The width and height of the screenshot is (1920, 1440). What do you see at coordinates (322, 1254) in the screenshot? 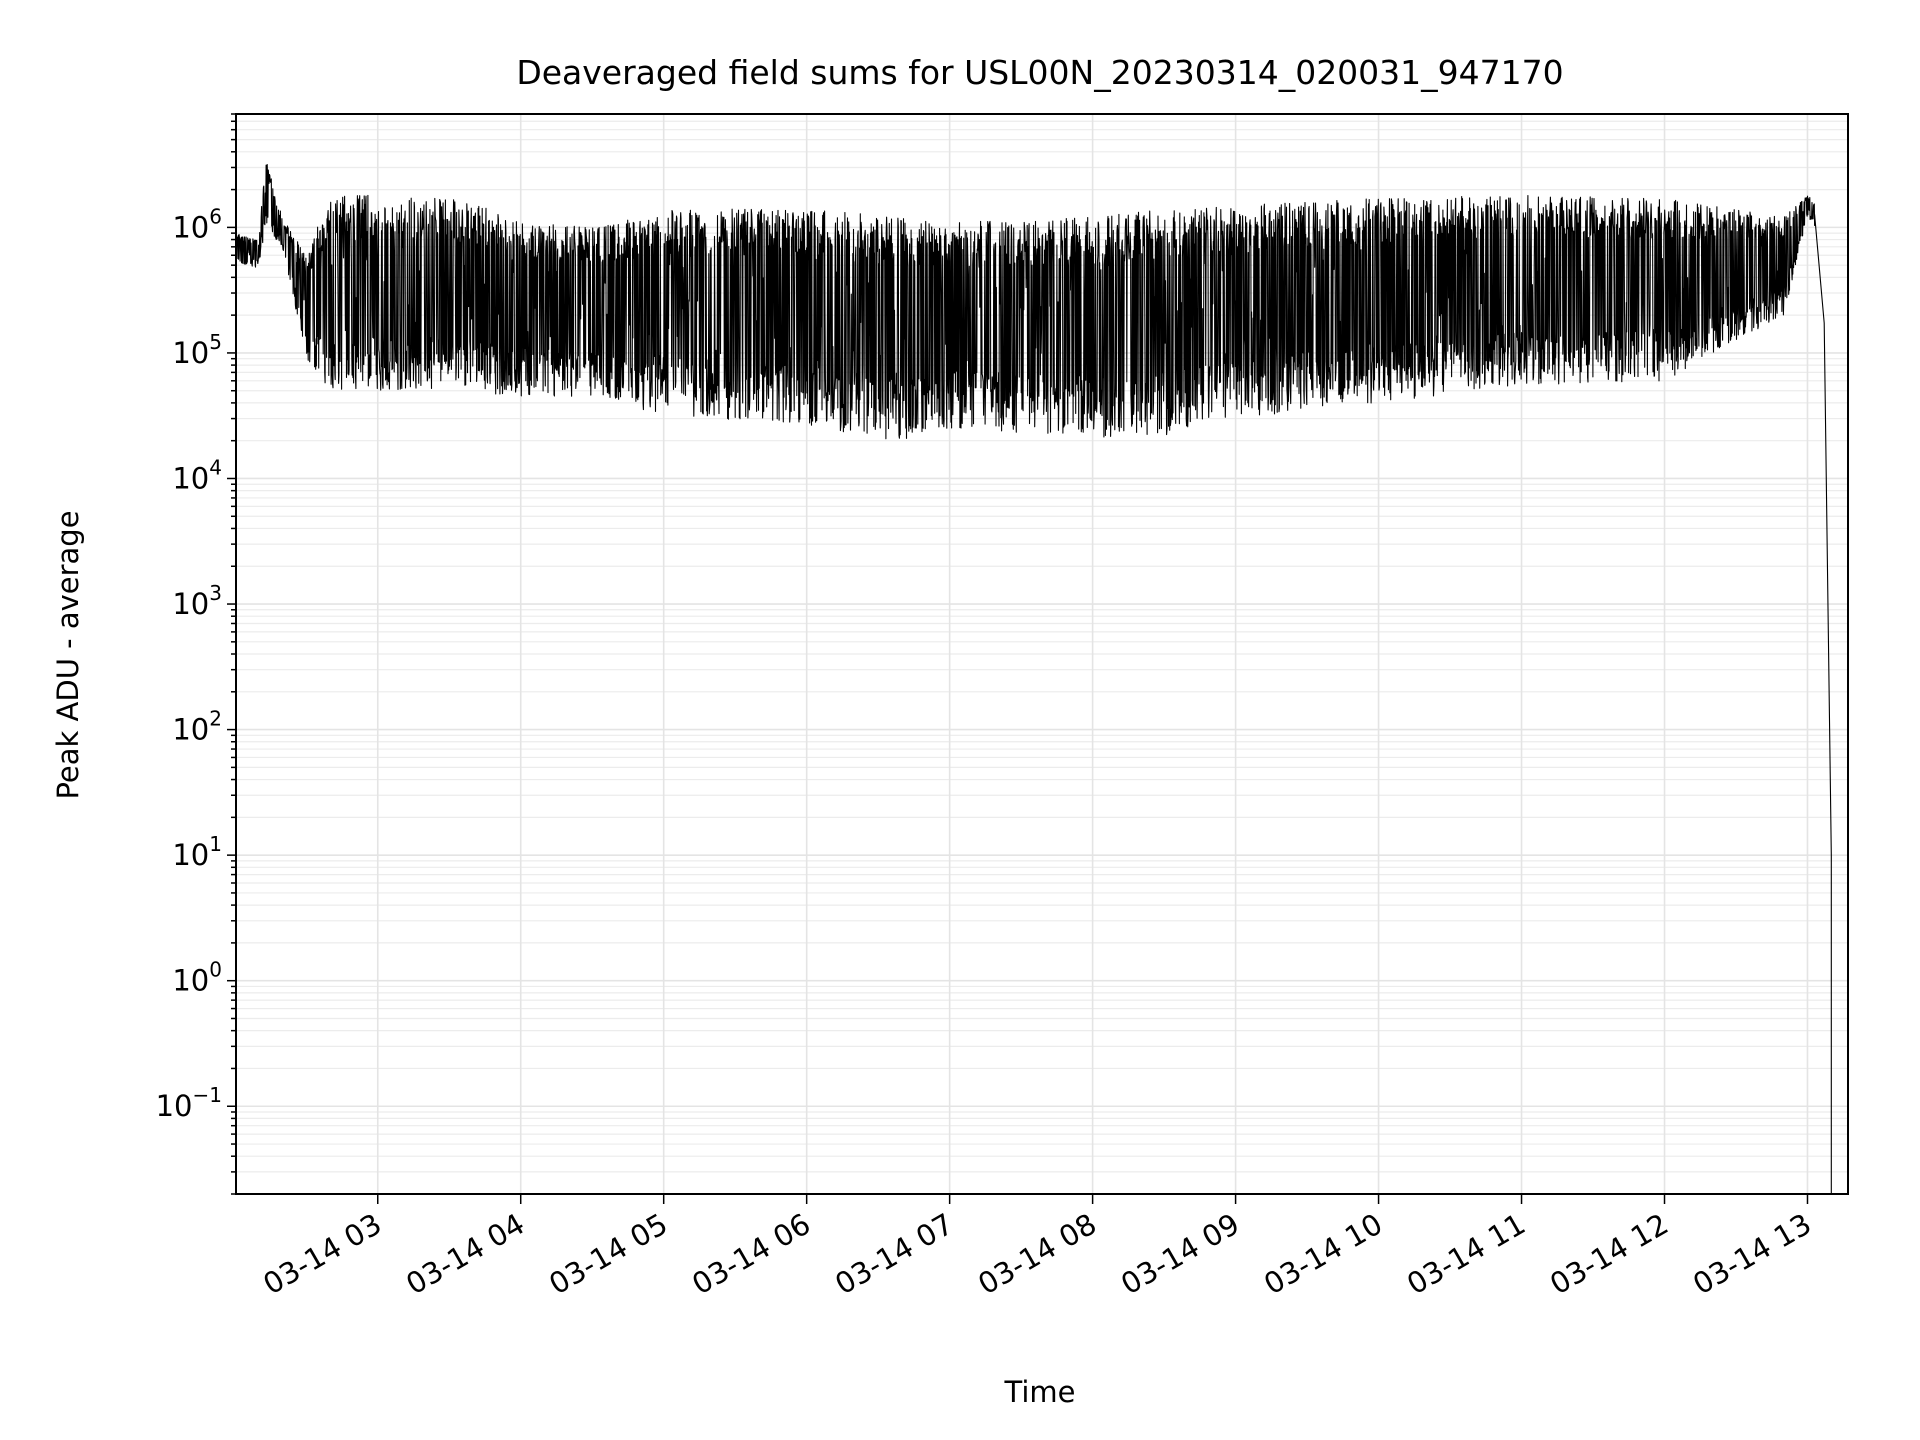
I see `x-tick-label: 03-14 03` at bounding box center [322, 1254].